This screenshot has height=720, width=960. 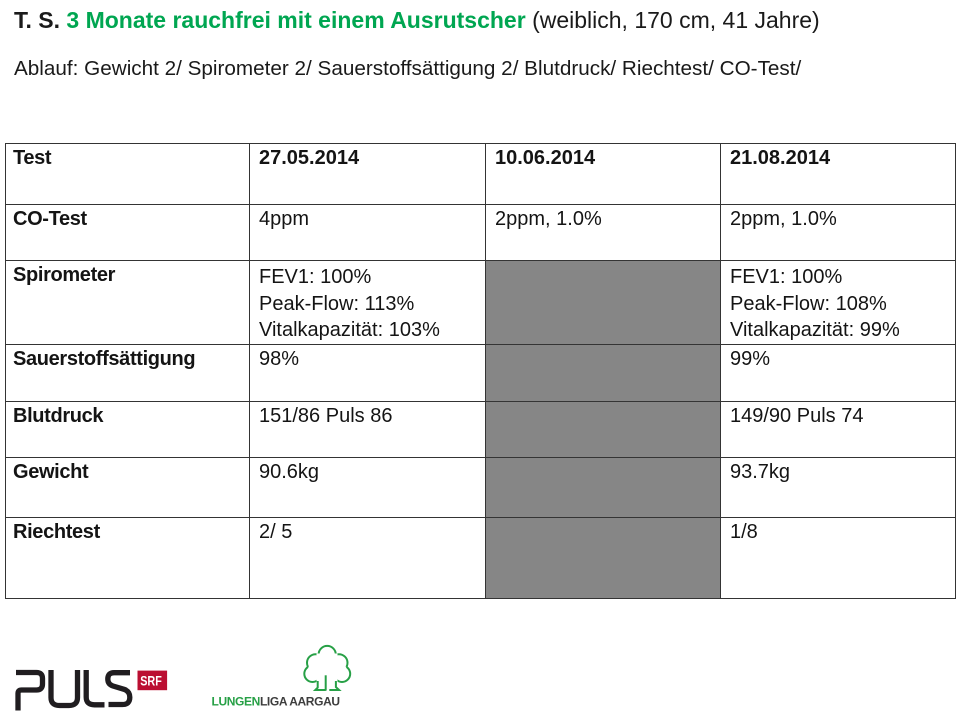 What do you see at coordinates (276, 702) in the screenshot?
I see `svg-text: LUNGENLIGA AARGAU` at bounding box center [276, 702].